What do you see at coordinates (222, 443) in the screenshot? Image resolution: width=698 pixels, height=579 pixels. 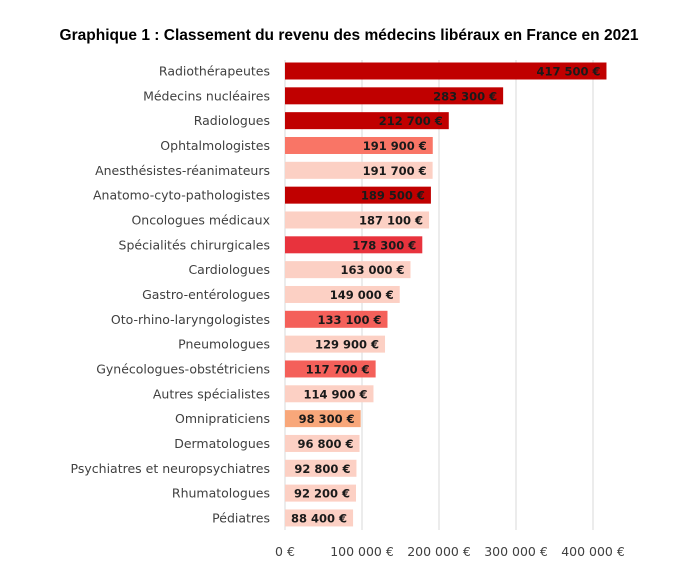 I see `category-label: Dermatologues` at bounding box center [222, 443].